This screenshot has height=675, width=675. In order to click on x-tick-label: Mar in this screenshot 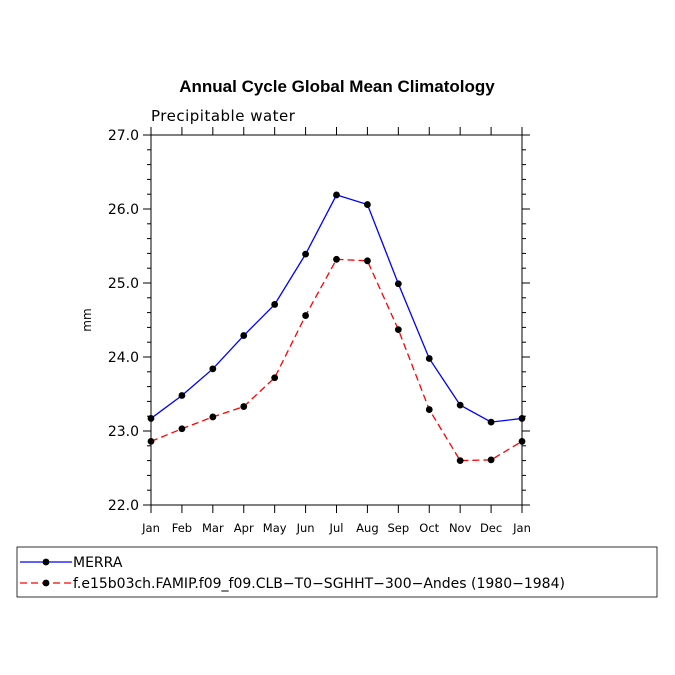, I will do `click(213, 528)`.